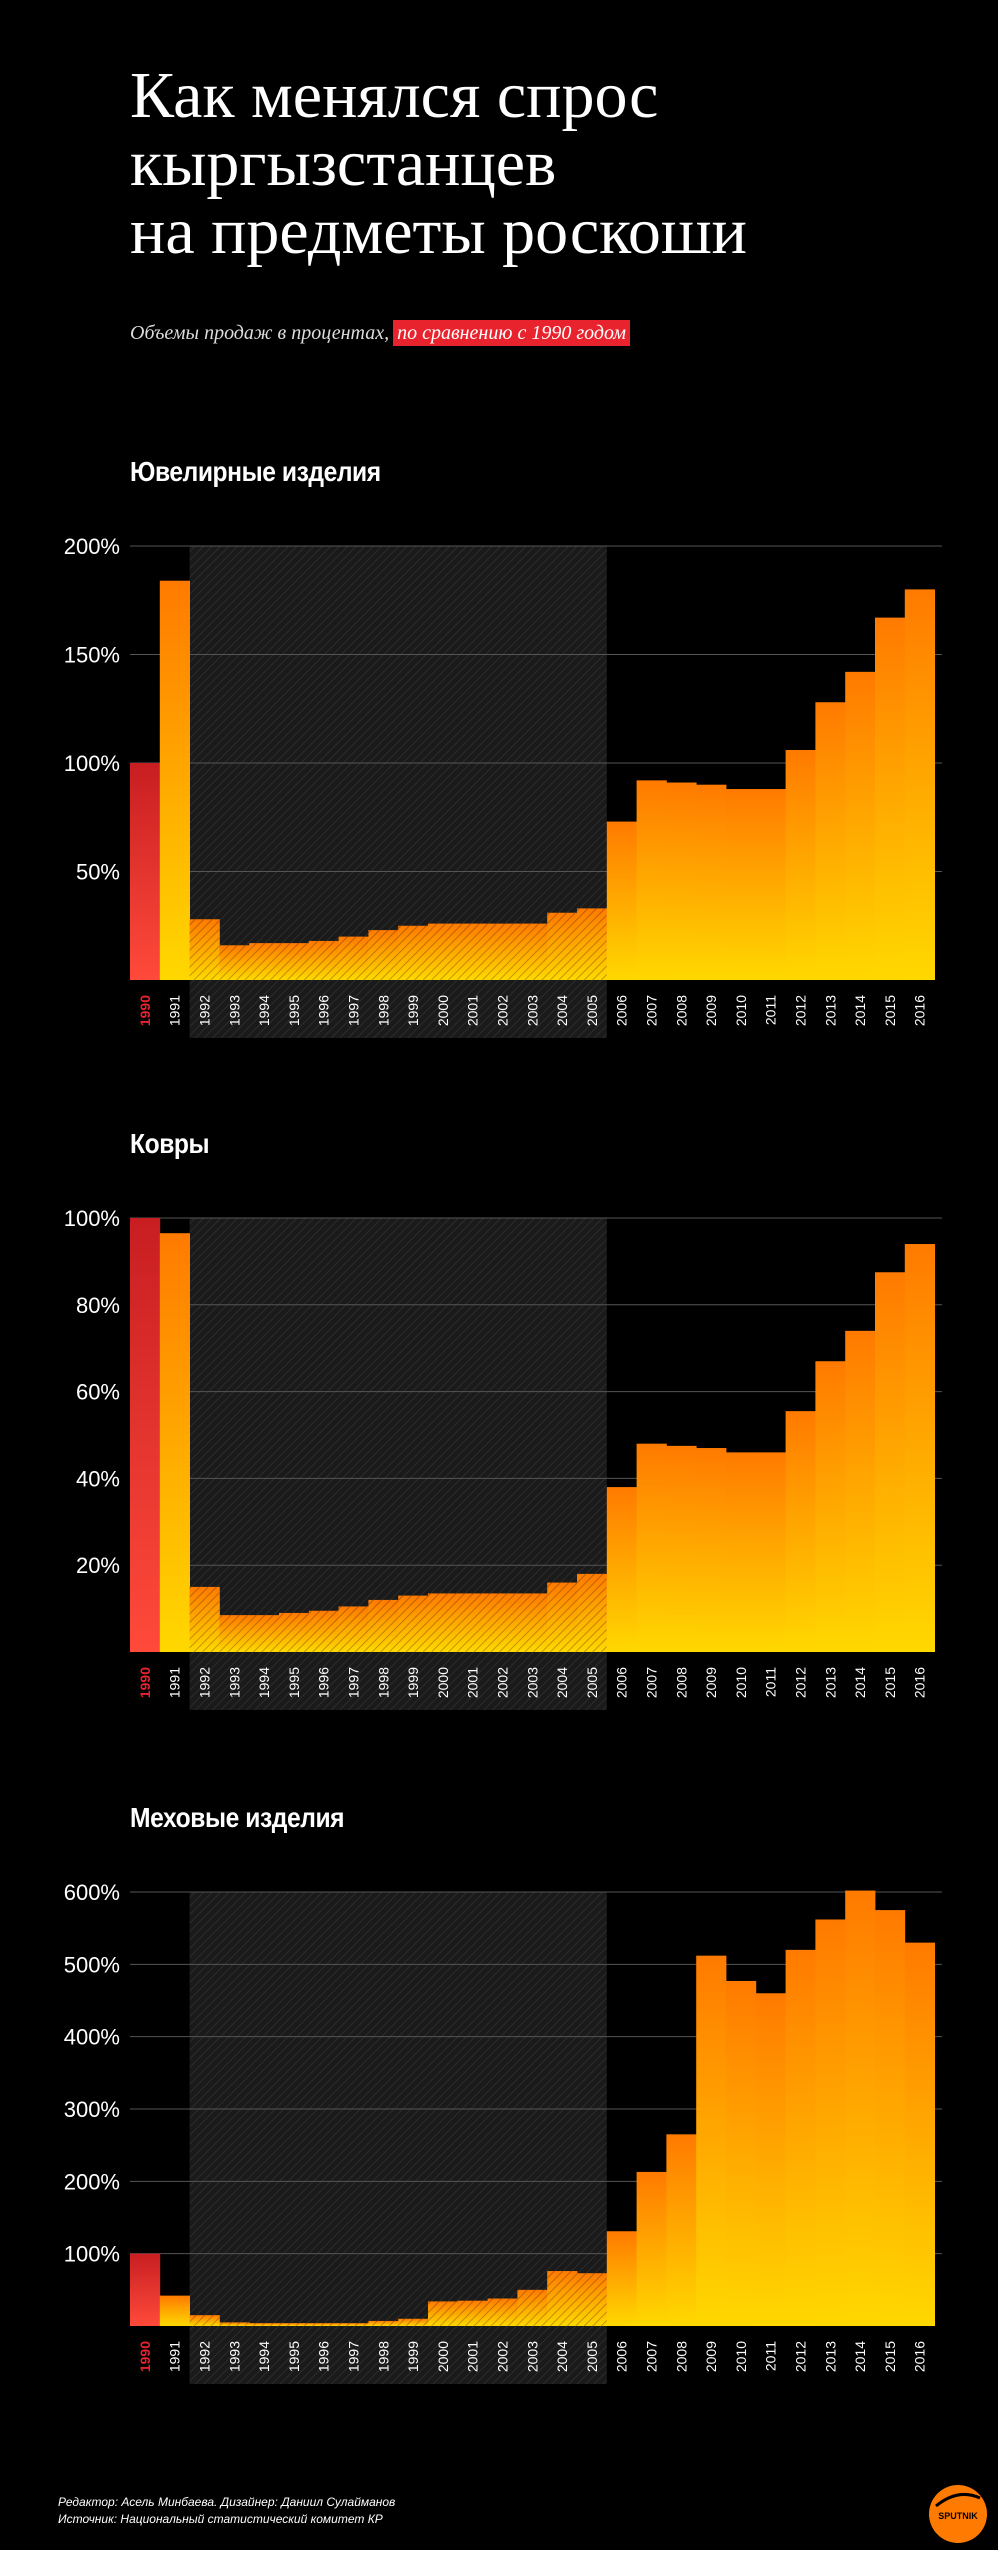 The image size is (998, 2550). Describe the element at coordinates (592, 2356) in the screenshot. I see `x-tick-label: 2005` at that location.